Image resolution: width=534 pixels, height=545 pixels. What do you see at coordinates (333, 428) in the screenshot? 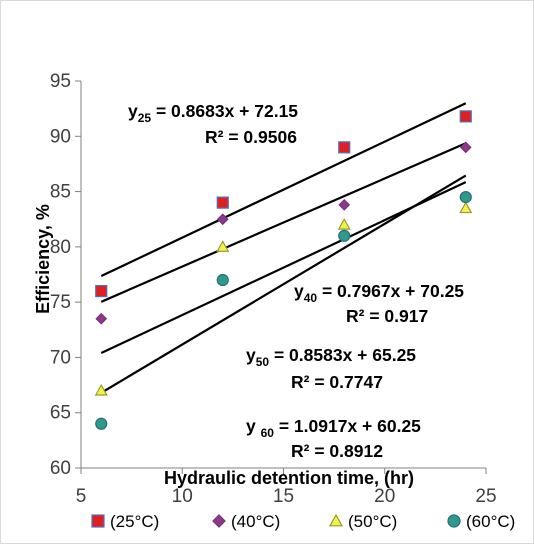
I see `trend-equation-60: y 60 = 1.0917x + 60.25` at bounding box center [333, 428].